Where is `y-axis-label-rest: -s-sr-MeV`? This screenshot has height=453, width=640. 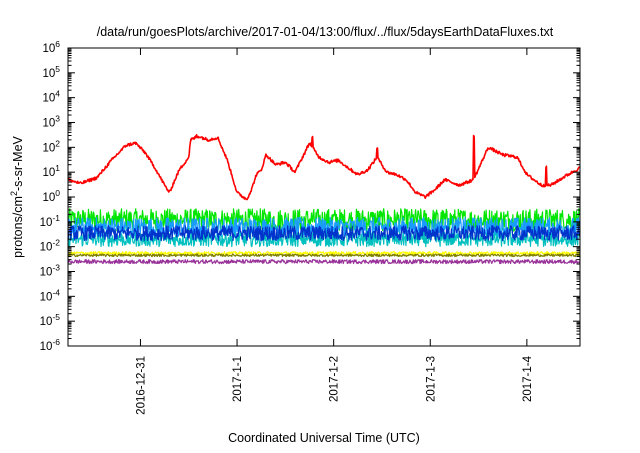 y-axis-label-rest: -s-sr-MeV is located at coordinates (18, 163).